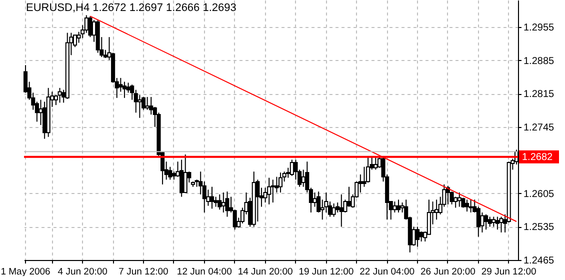 Image resolution: width=565 pixels, height=280 pixels. What do you see at coordinates (538, 157) in the screenshot?
I see `ref-line-label: 1.2682` at bounding box center [538, 157].